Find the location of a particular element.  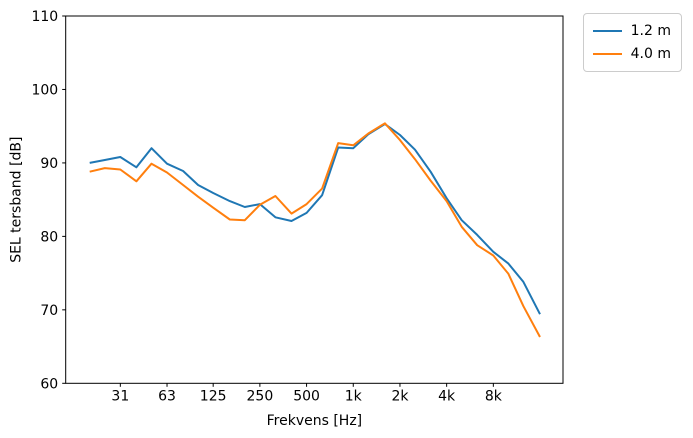

x-tick-label: 500 is located at coordinates (306, 396).